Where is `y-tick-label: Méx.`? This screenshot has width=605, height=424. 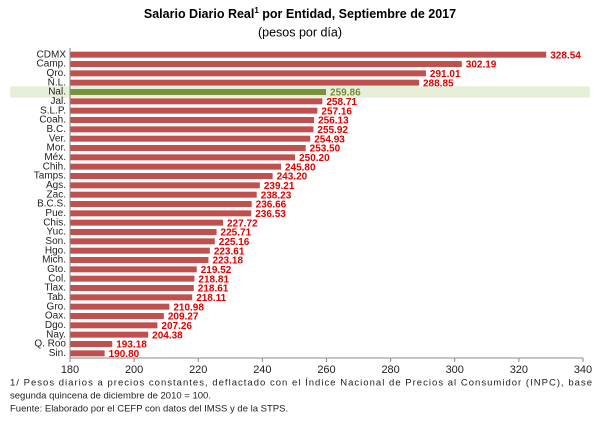
y-tick-label: Méx. is located at coordinates (55, 157).